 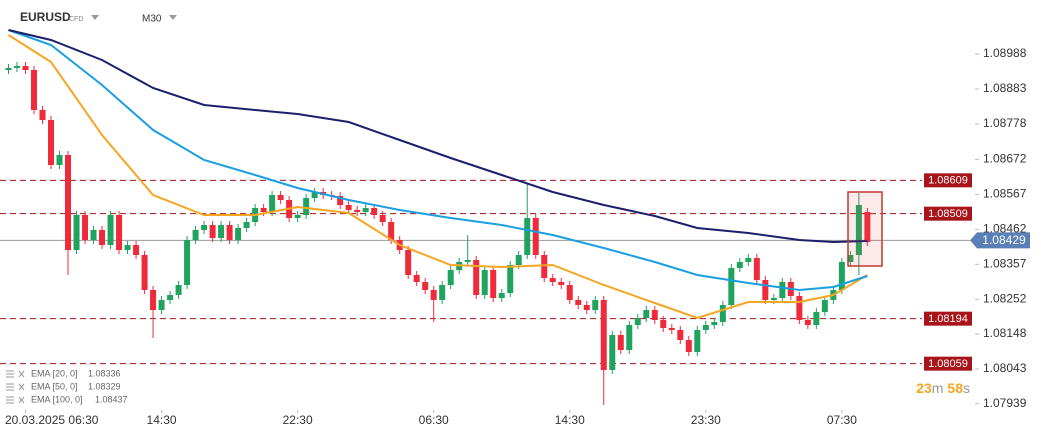 I want to click on y-tick-label: 1.08252, so click(x=1005, y=299).